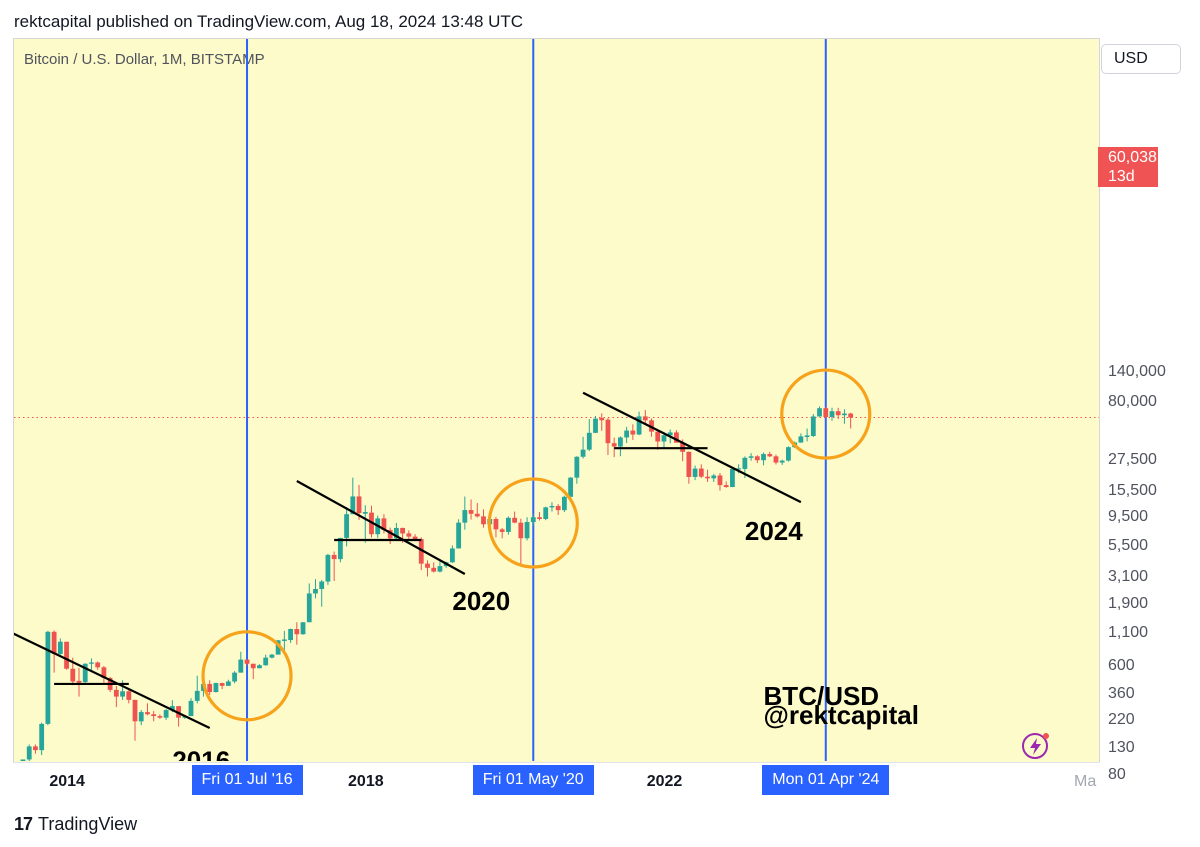  Describe the element at coordinates (1132, 402) in the screenshot. I see `price-tick-label: 80,000` at that location.